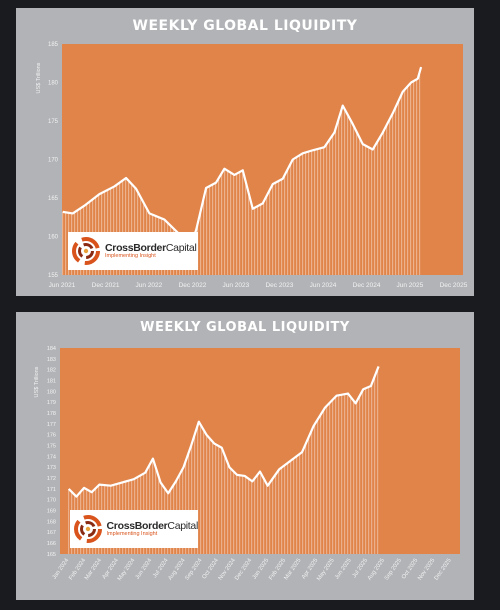 This screenshot has width=500, height=610. What do you see at coordinates (51, 371) in the screenshot?
I see `y-tick-label: 182` at bounding box center [51, 371].